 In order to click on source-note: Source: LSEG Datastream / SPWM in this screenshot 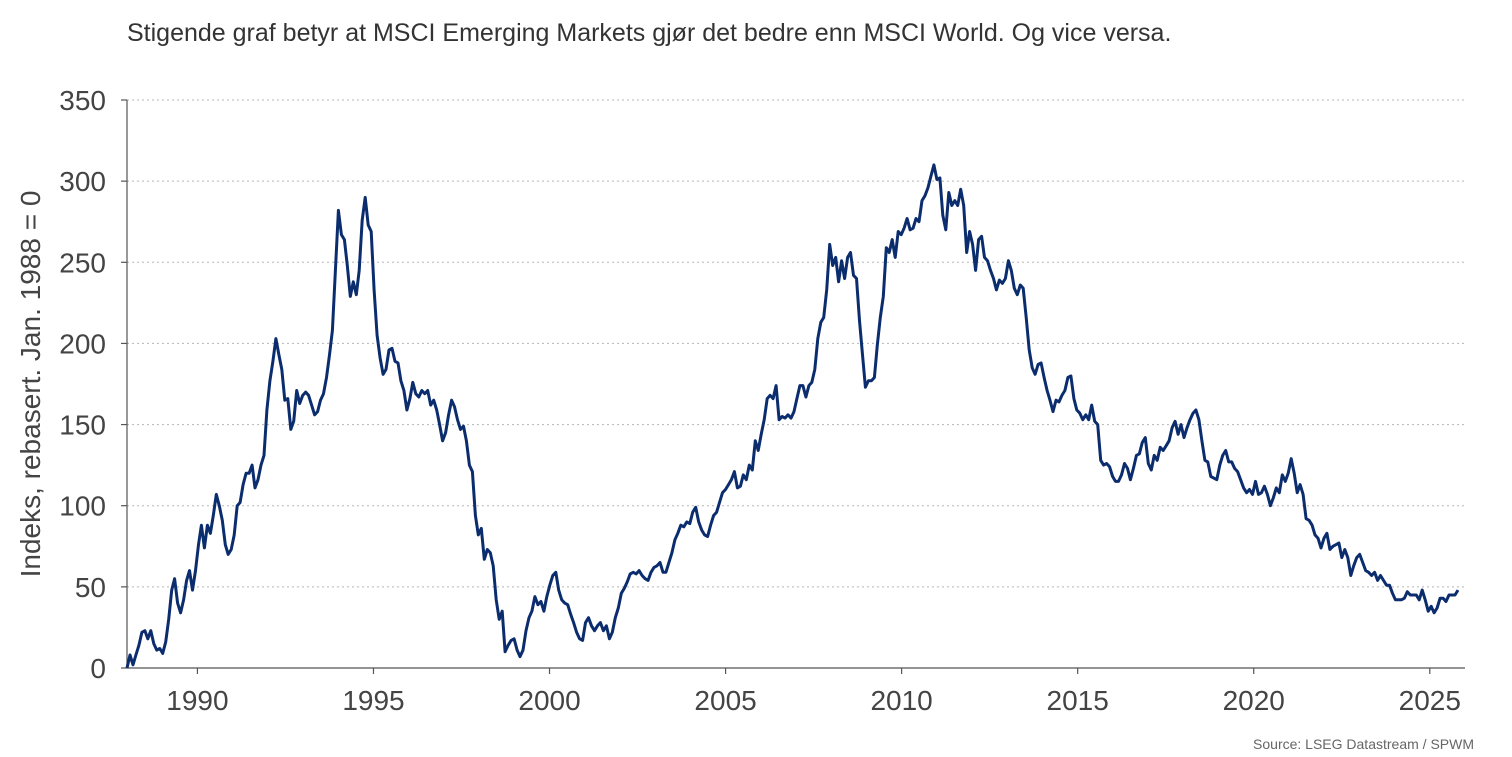, I will do `click(1363, 744)`.